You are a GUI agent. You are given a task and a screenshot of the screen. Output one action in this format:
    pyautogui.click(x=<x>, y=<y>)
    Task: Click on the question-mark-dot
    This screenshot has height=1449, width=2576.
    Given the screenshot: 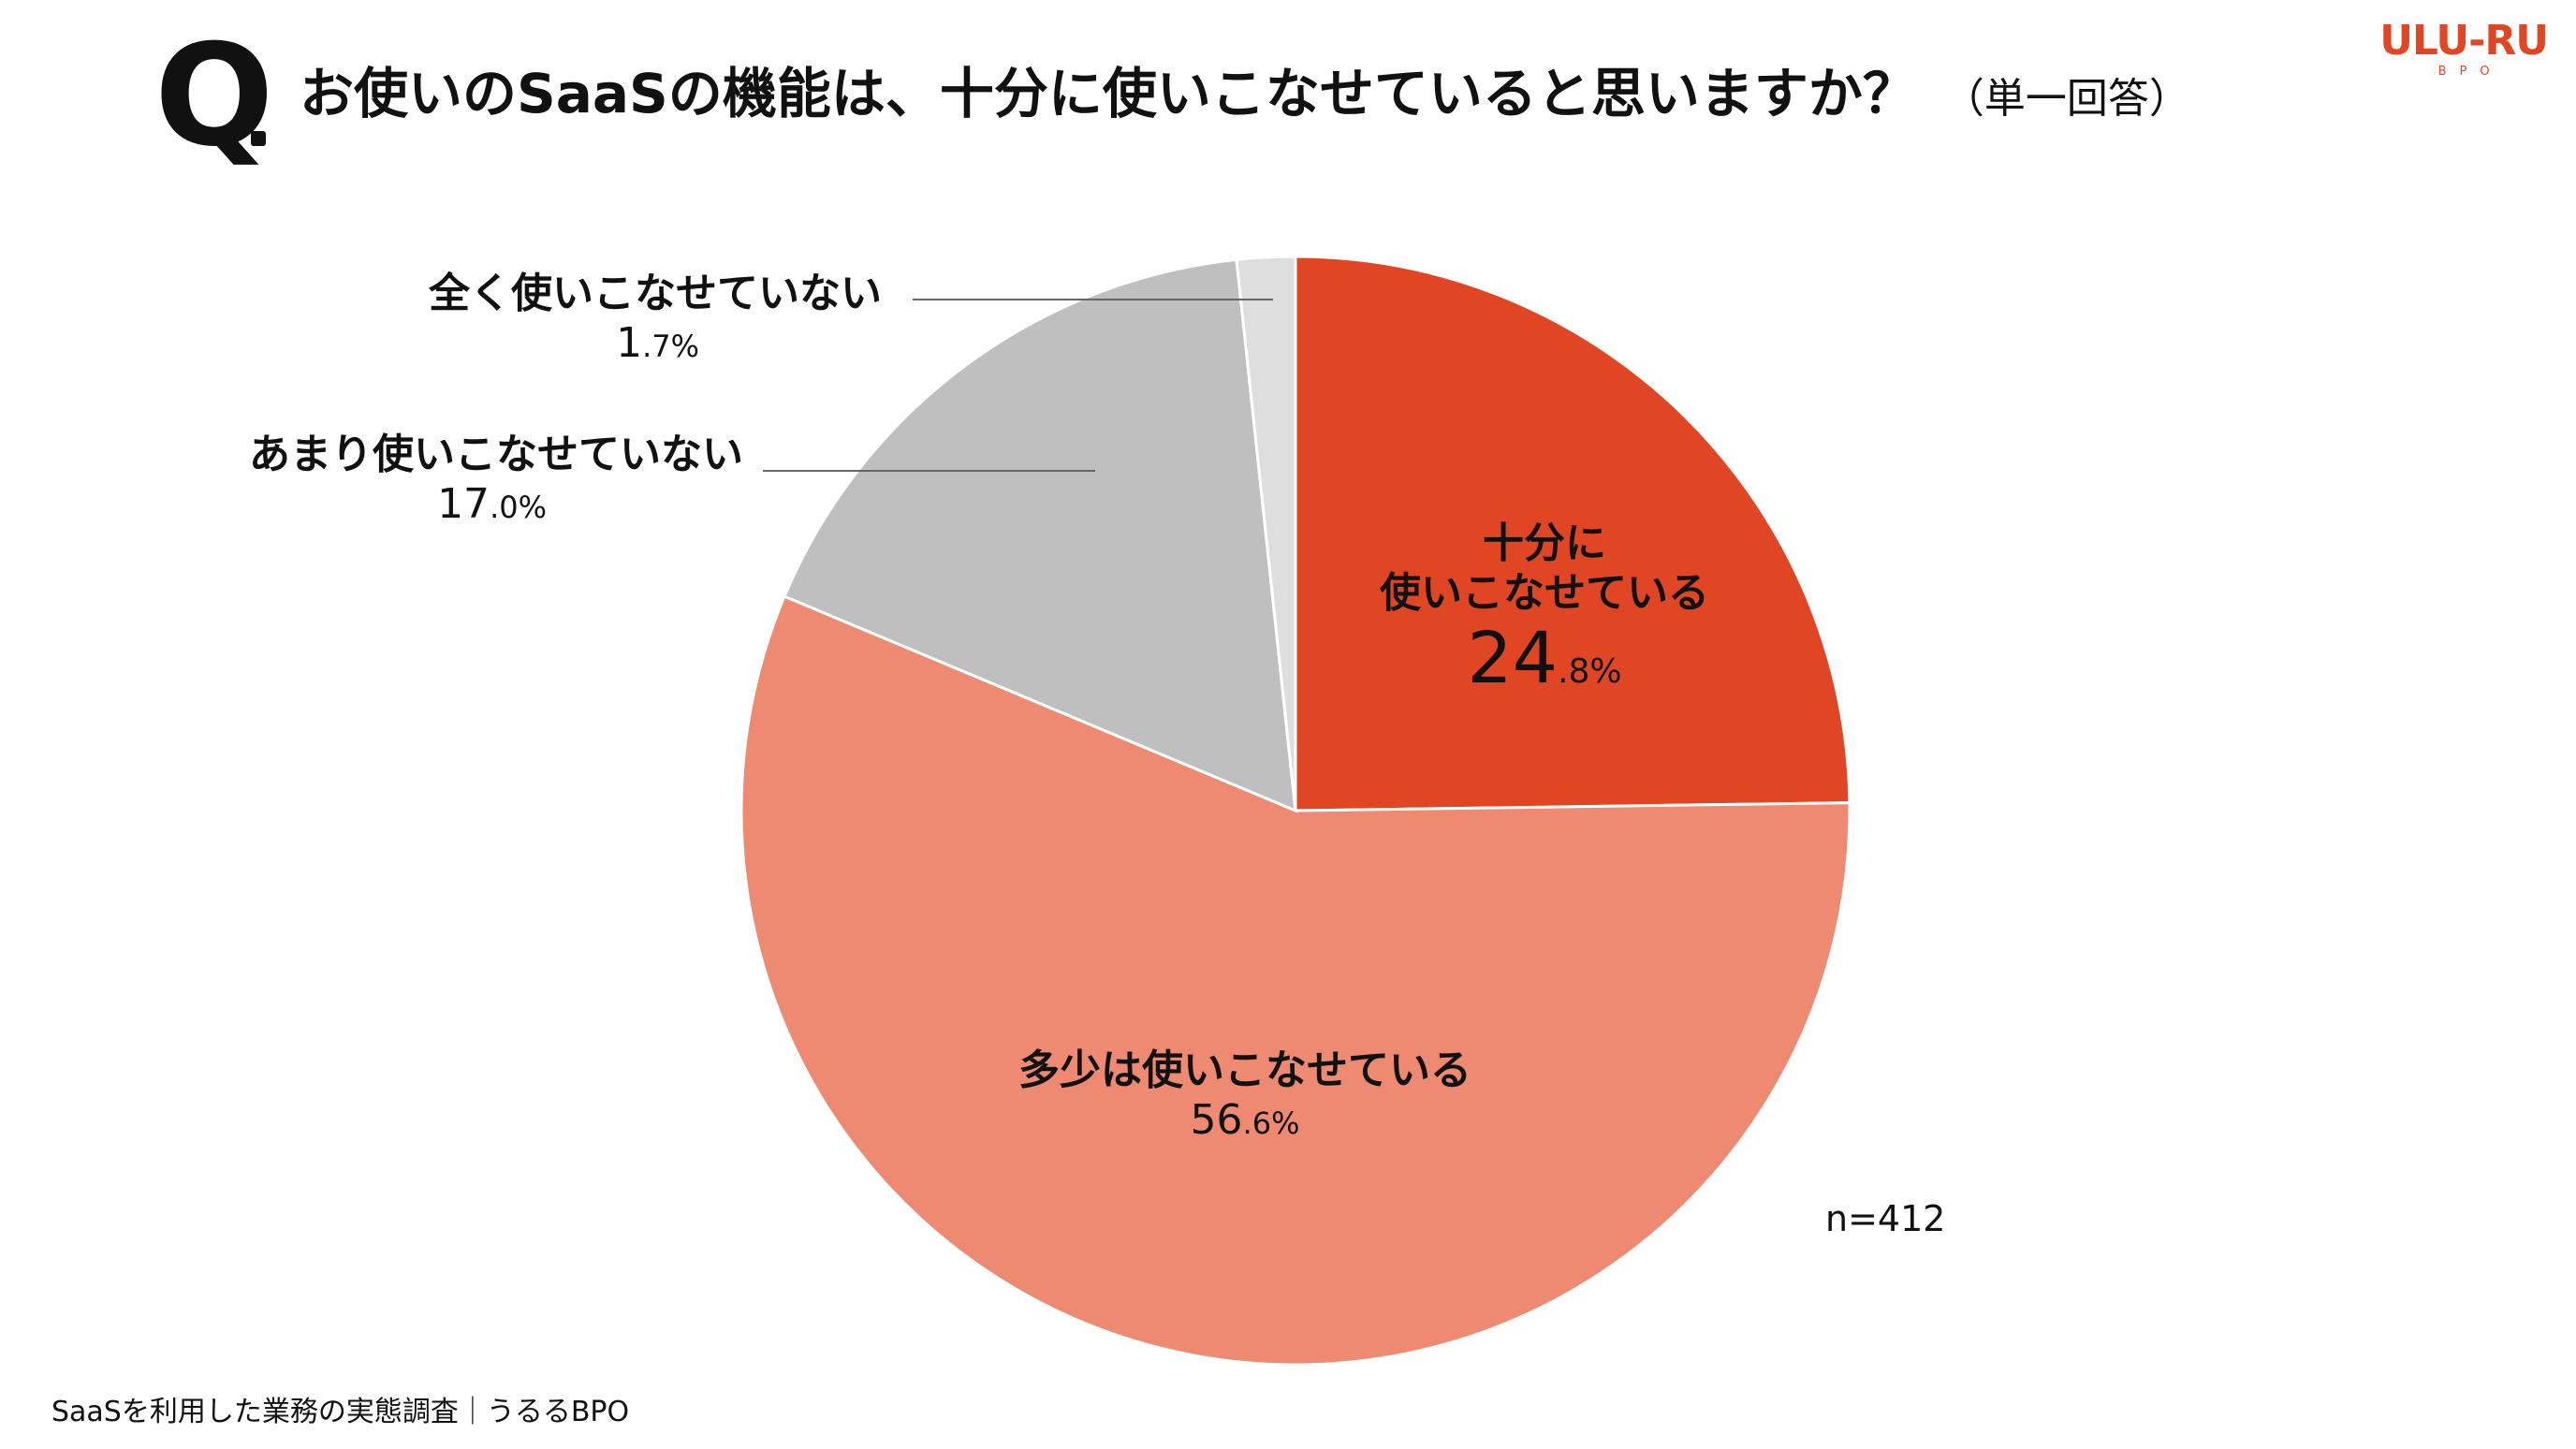 What is the action you would take?
    pyautogui.click(x=258, y=138)
    